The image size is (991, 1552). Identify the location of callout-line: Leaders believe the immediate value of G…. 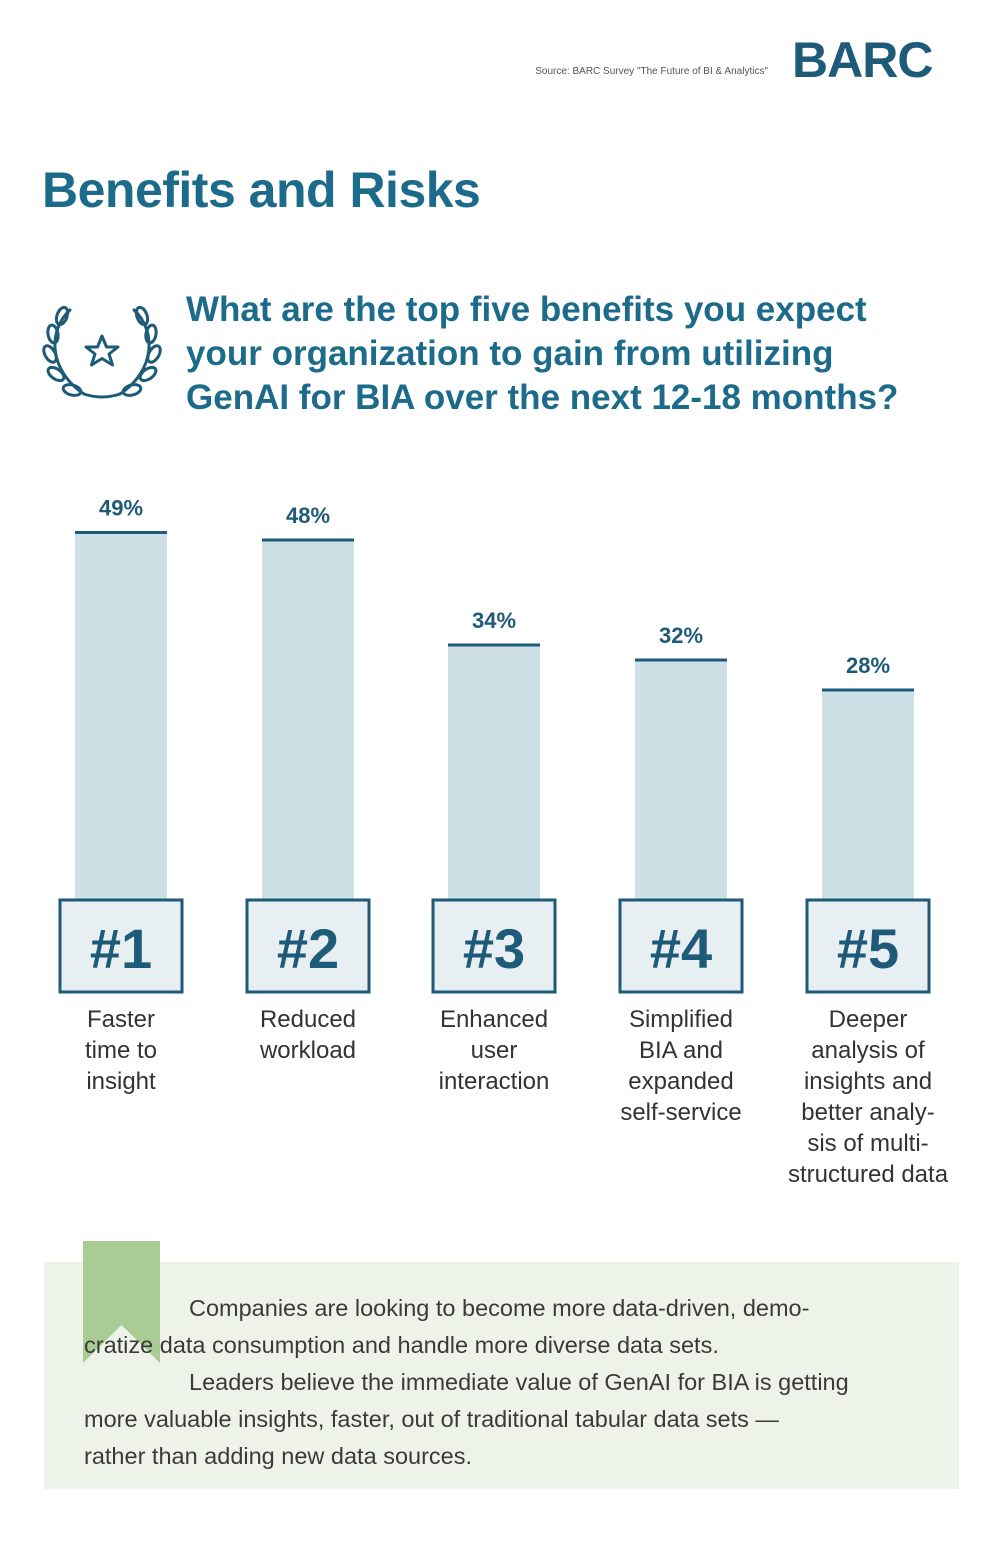
(519, 1382).